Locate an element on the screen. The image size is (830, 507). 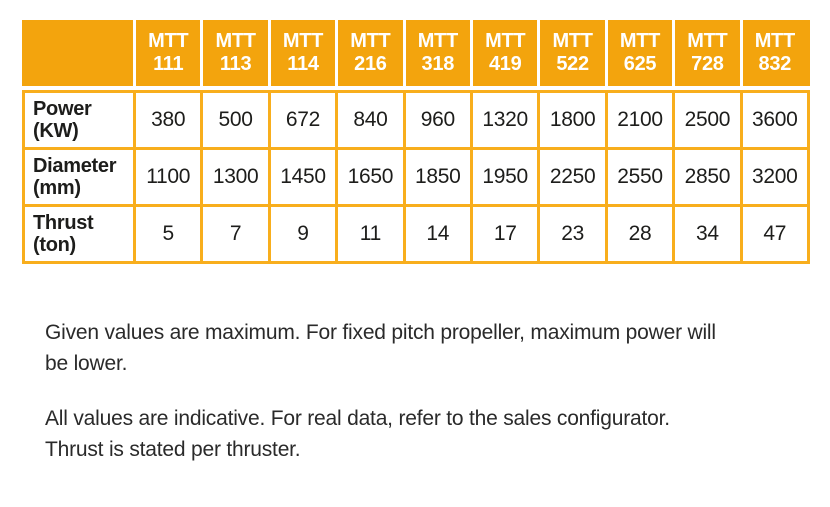
column-model: 318 is located at coordinates (438, 64).